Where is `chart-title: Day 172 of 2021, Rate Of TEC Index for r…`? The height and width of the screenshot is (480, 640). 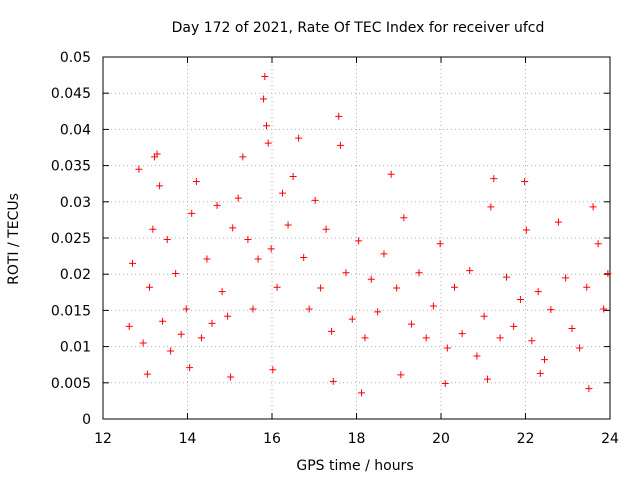 chart-title: Day 172 of 2021, Rate Of TEC Index for r… is located at coordinates (358, 28).